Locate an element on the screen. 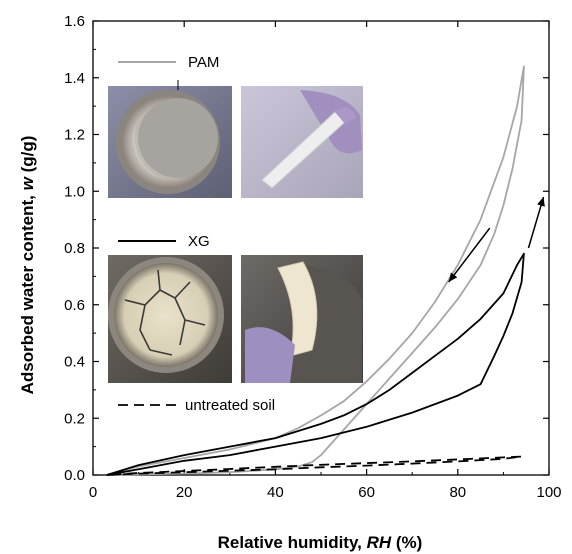  pam-piece-photo is located at coordinates (302, 142).